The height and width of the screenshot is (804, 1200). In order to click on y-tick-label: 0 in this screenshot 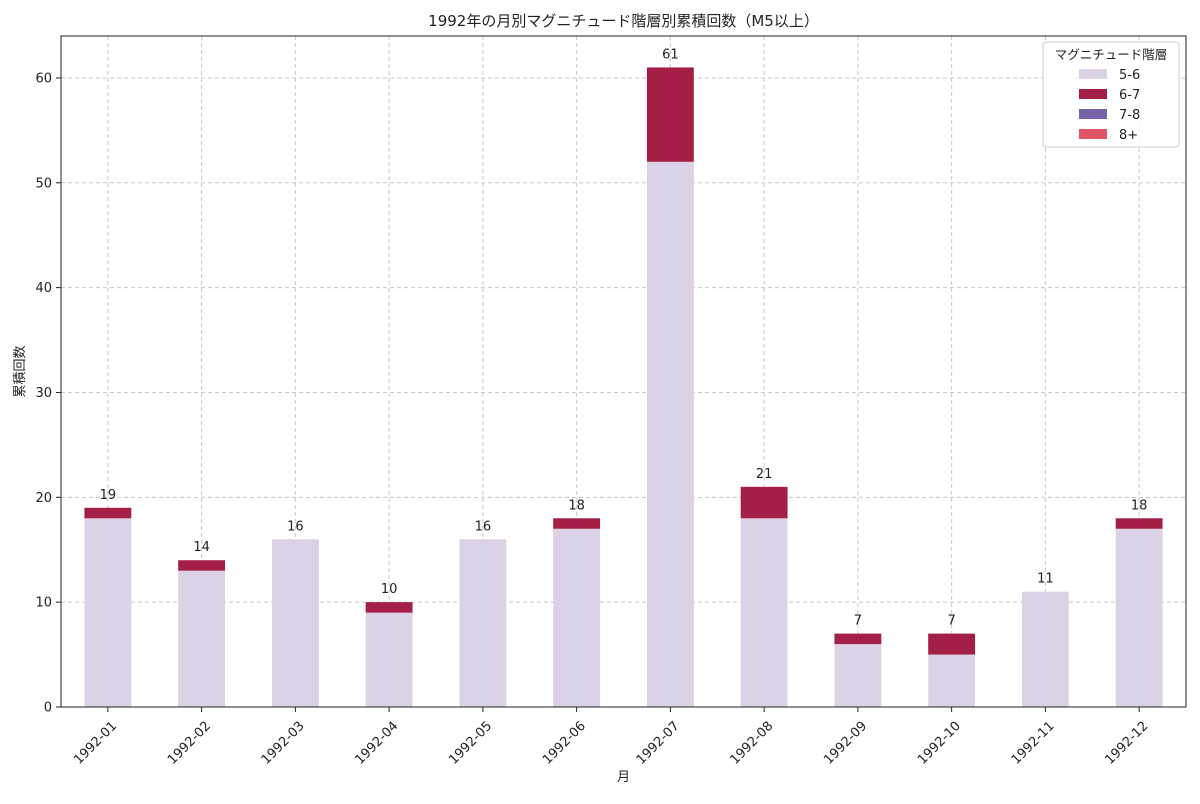, I will do `click(48, 708)`.